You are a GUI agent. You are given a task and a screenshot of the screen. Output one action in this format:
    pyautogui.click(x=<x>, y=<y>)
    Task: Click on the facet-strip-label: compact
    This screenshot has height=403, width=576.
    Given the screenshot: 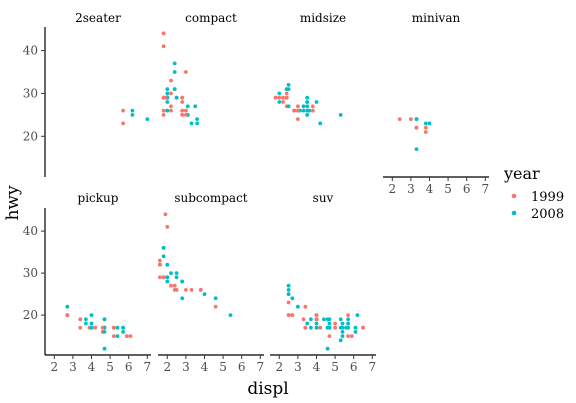 What is the action you would take?
    pyautogui.click(x=211, y=18)
    